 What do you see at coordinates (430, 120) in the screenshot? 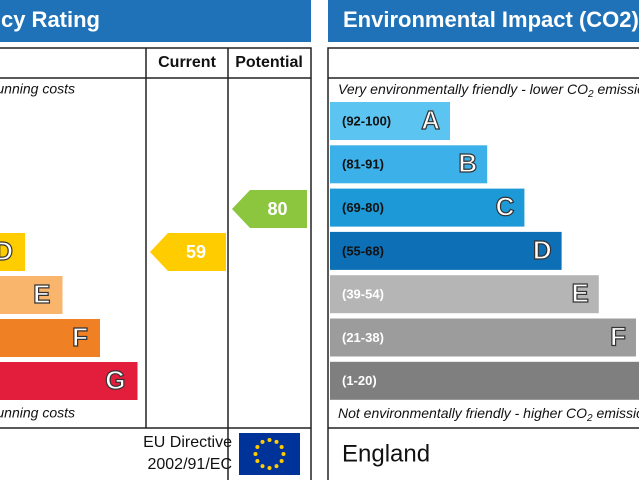
I see `band-letter: A` at bounding box center [430, 120].